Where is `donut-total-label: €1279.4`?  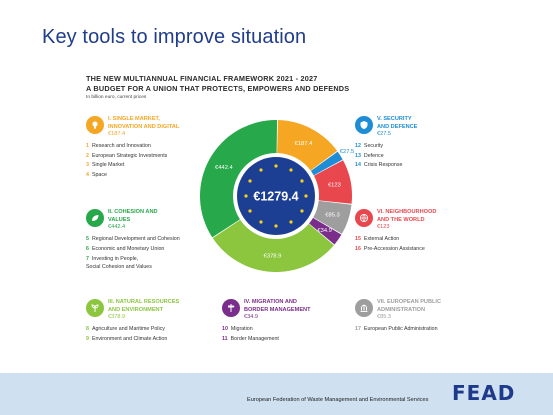
donut-total-label: €1279.4 is located at coordinates (275, 197).